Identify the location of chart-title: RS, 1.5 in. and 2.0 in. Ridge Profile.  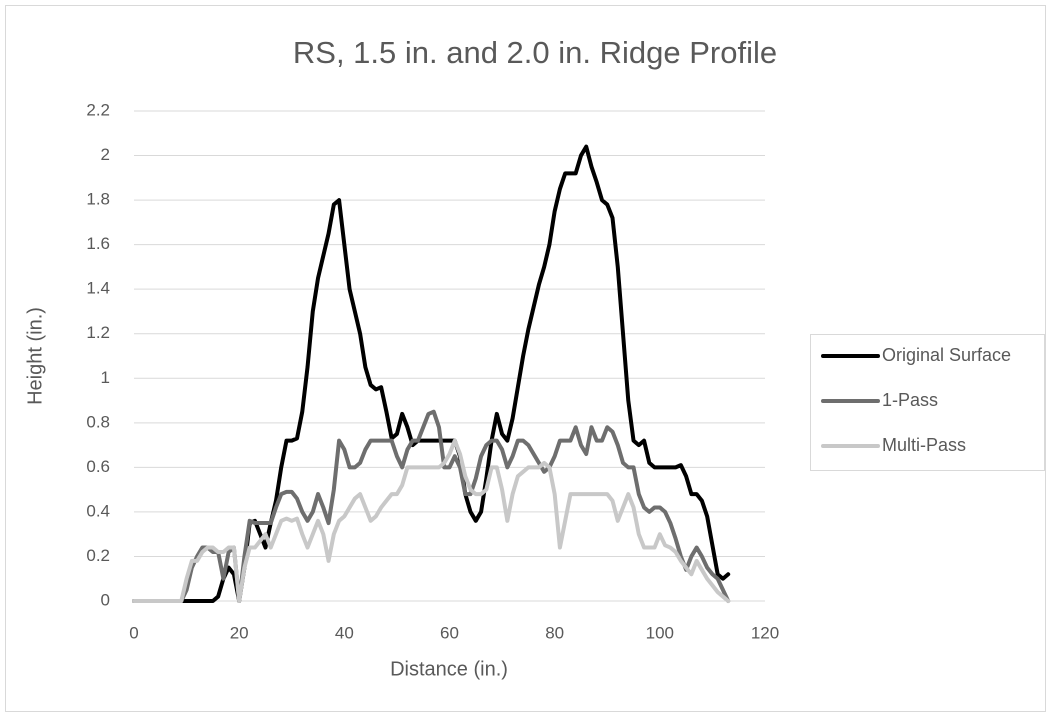
(535, 52).